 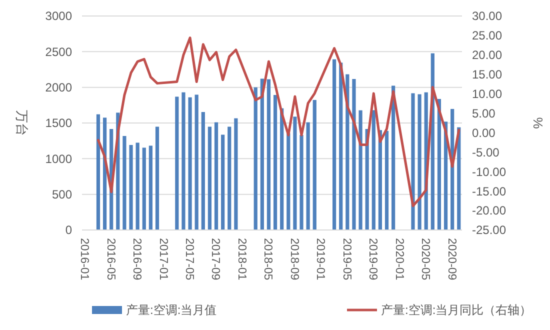 What do you see at coordinates (489, 211) in the screenshot?
I see `y2-tick-label: -20.00` at bounding box center [489, 211].